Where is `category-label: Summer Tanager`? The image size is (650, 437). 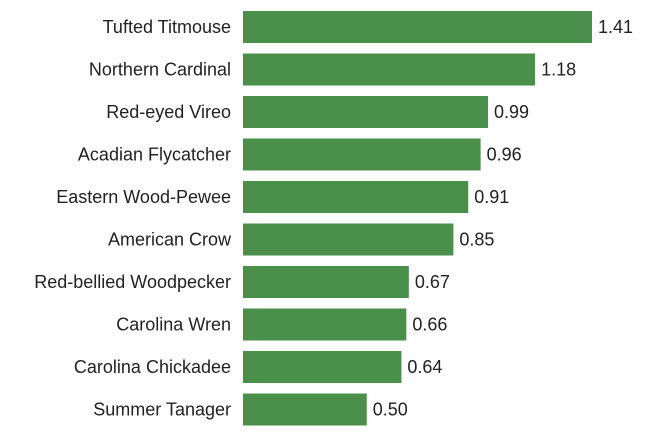 category-label: Summer Tanager is located at coordinates (162, 410).